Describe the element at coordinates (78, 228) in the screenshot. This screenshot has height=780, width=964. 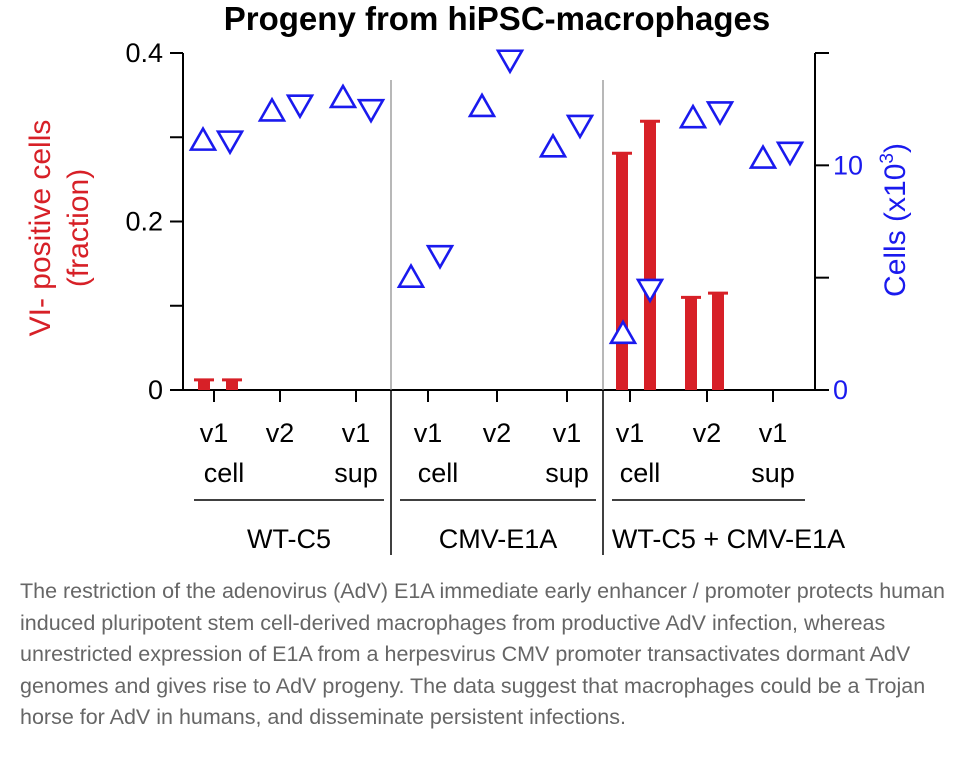
I see `left-y-axis-label-line2: (fraction)` at that location.